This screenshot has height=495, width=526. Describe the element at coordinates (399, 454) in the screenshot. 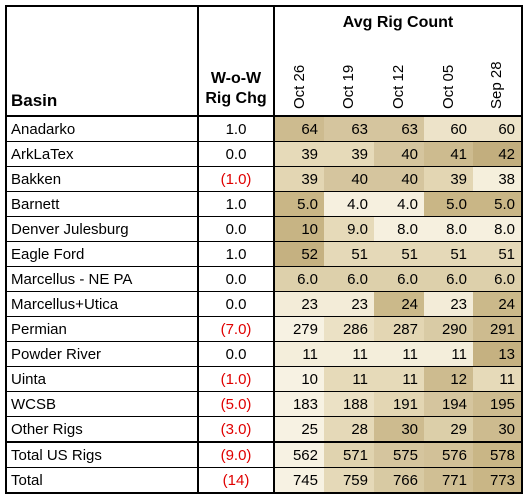

I see `rig-count-cell: 575` at that location.